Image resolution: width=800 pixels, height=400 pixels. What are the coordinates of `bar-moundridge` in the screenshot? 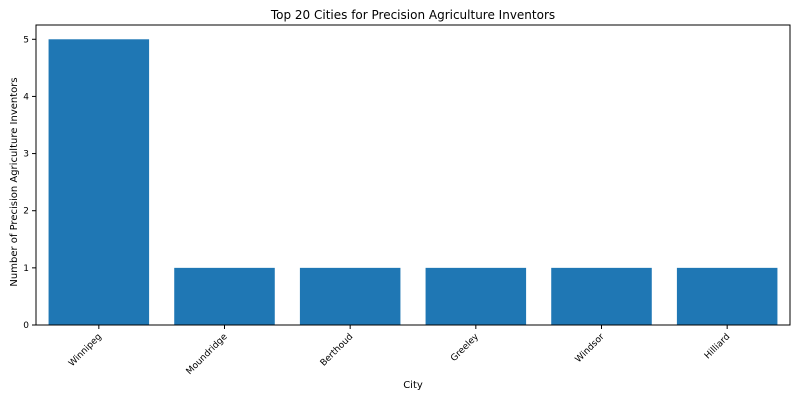 It's located at (224, 296).